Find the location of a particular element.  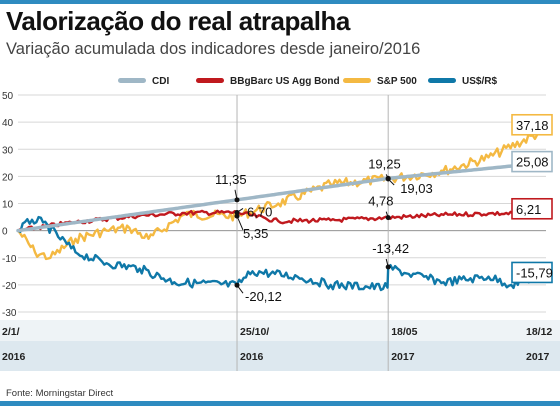

legend-item-sp500: S&P 500 is located at coordinates (380, 81).